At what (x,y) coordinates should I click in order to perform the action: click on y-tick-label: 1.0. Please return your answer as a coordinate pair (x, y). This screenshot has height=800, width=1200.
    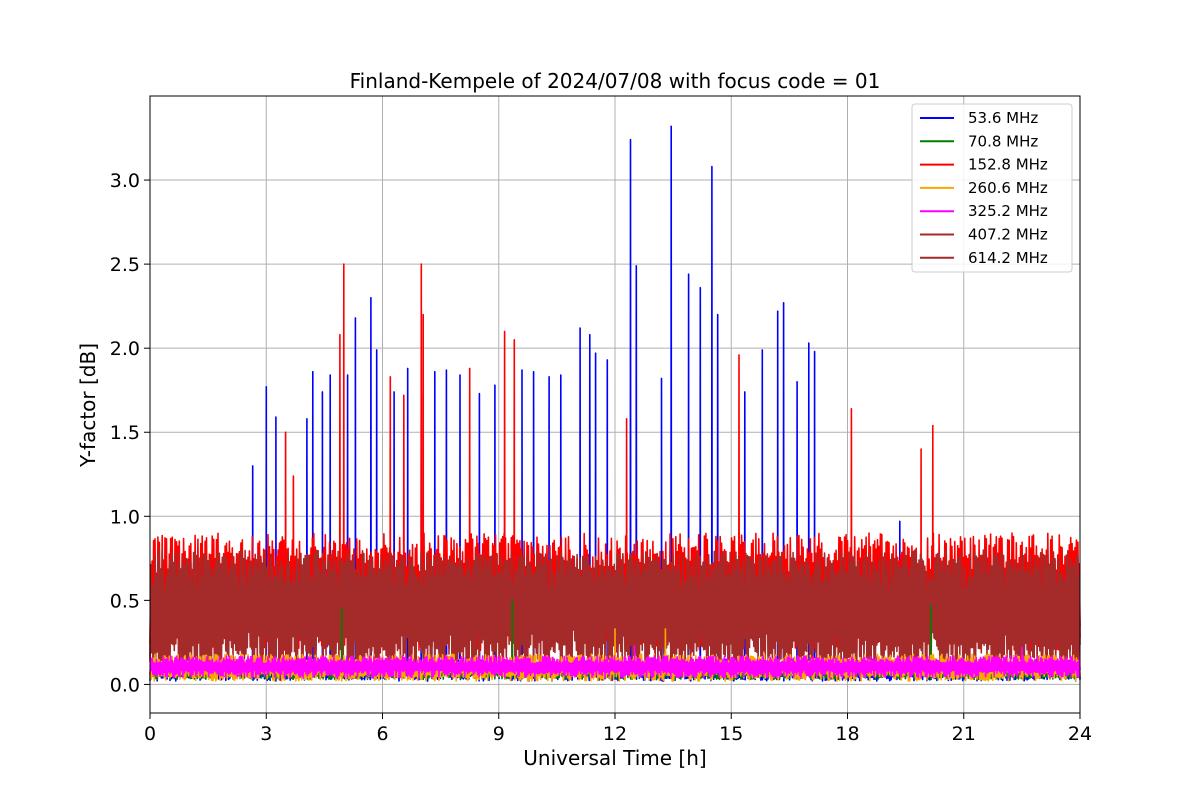
    Looking at the image, I should click on (125, 517).